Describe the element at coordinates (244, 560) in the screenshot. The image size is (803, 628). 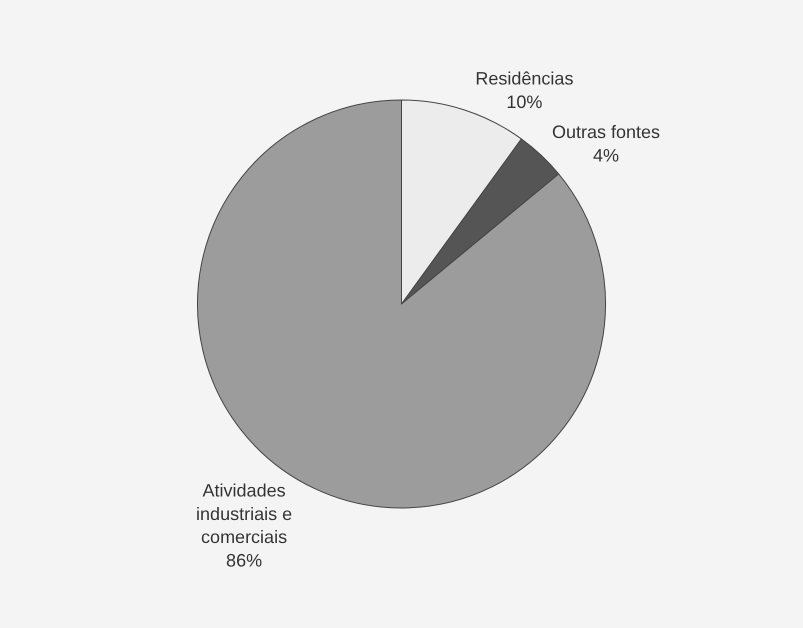
I see `data-label: 86%` at that location.